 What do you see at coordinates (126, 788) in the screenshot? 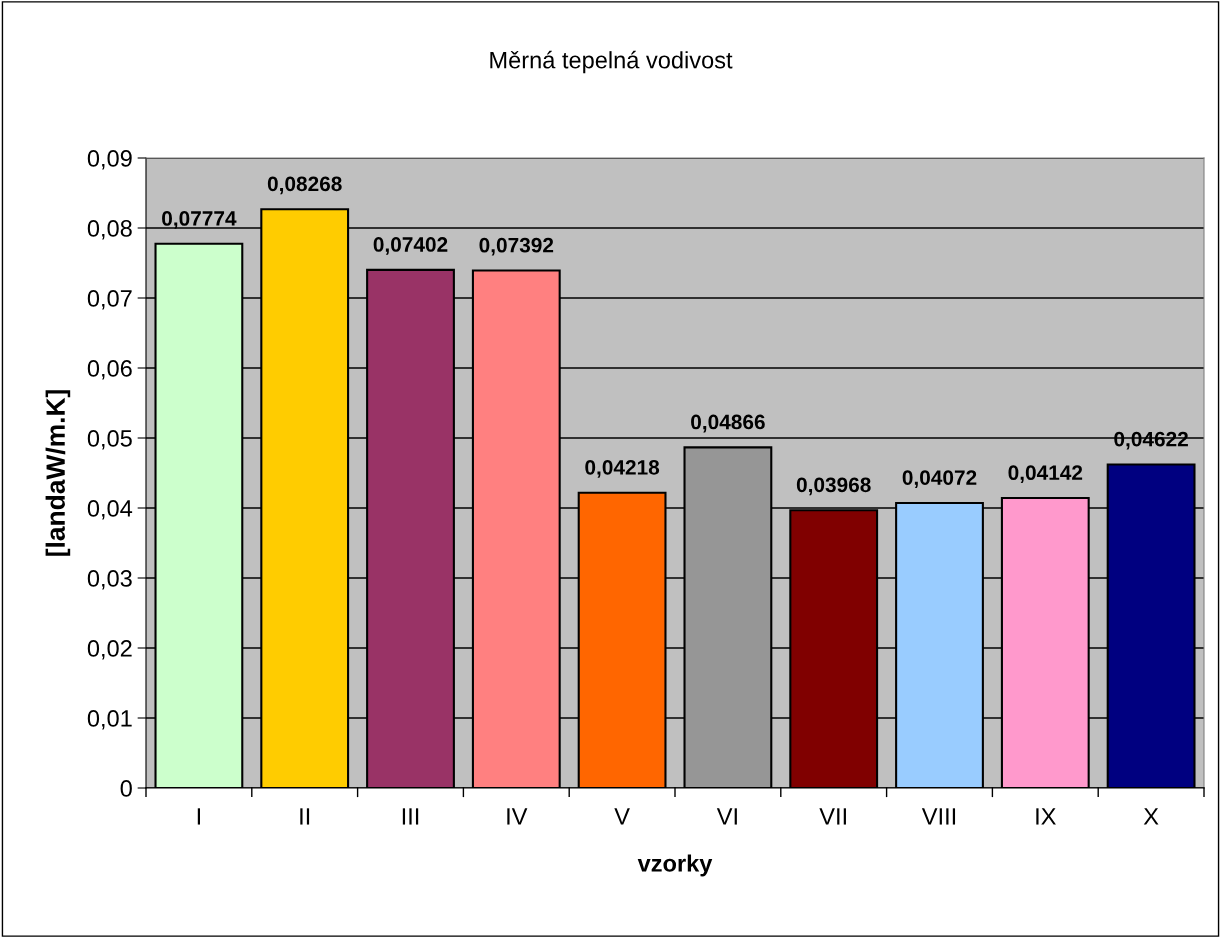
I see `y-tick-label: 0` at bounding box center [126, 788].